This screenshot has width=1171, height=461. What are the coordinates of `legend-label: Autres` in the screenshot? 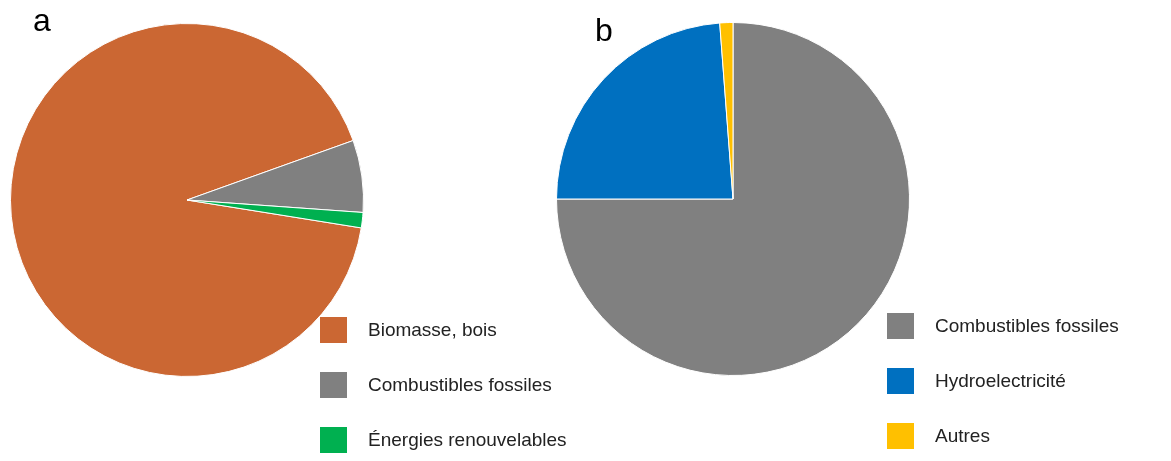 It's located at (962, 436).